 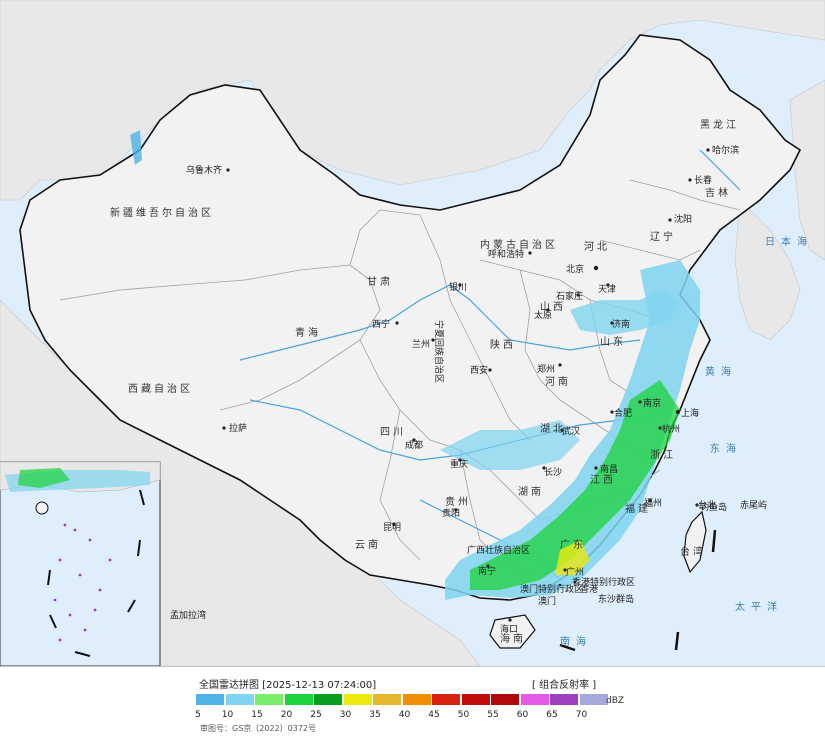 I want to click on svg-text: 长春, so click(x=703, y=180).